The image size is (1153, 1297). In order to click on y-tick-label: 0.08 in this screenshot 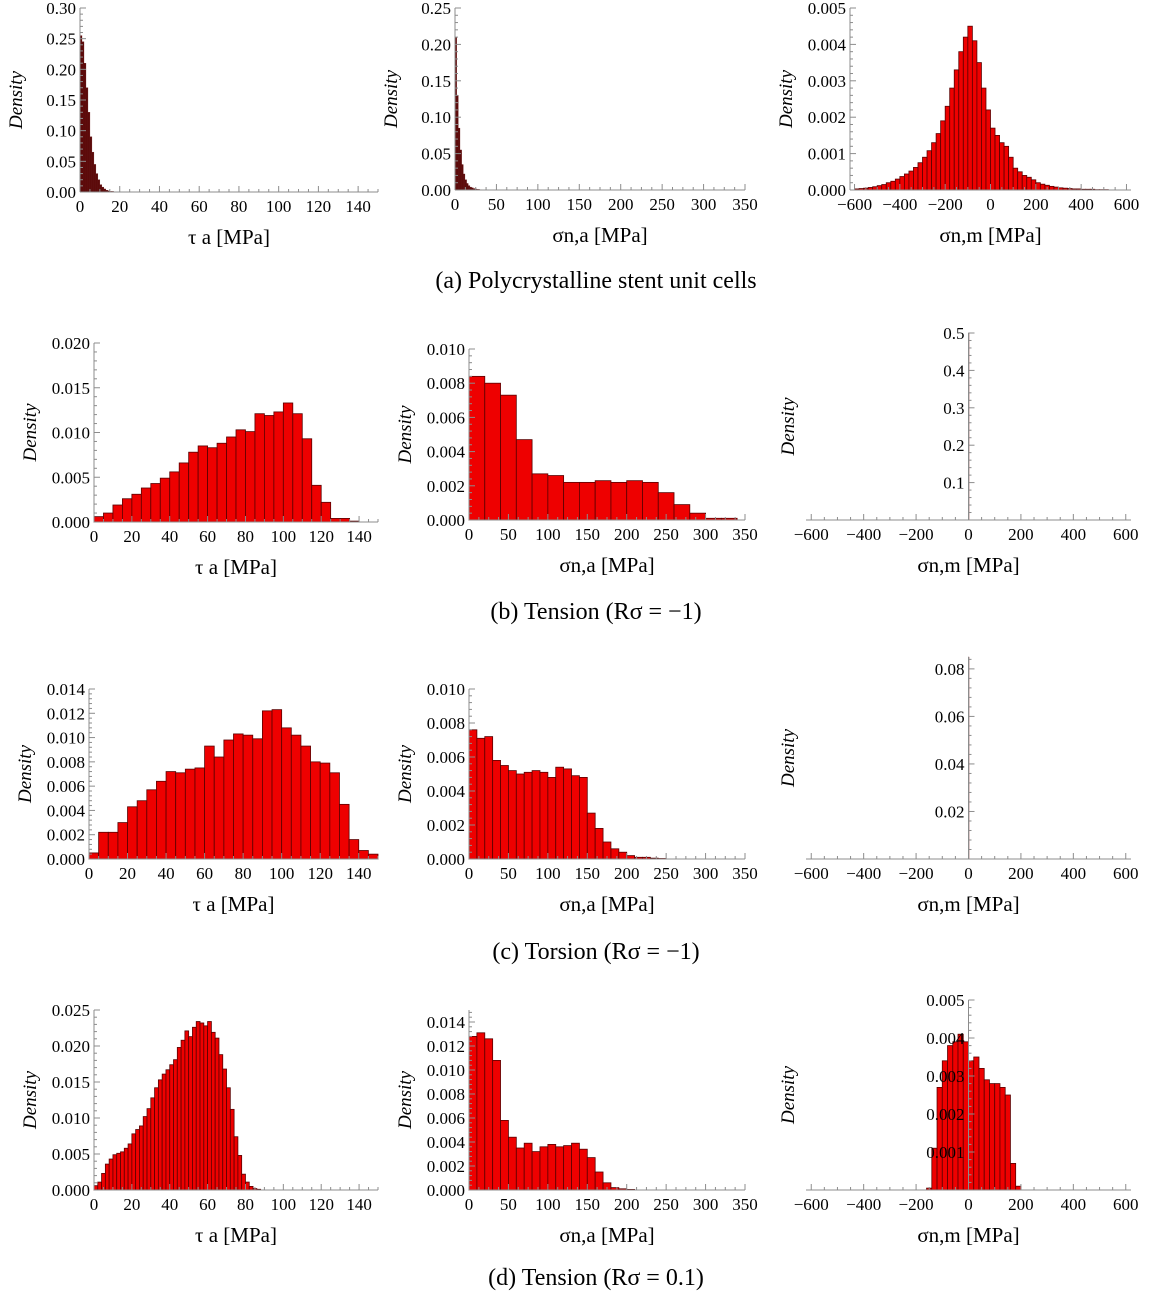, I will do `click(950, 669)`.